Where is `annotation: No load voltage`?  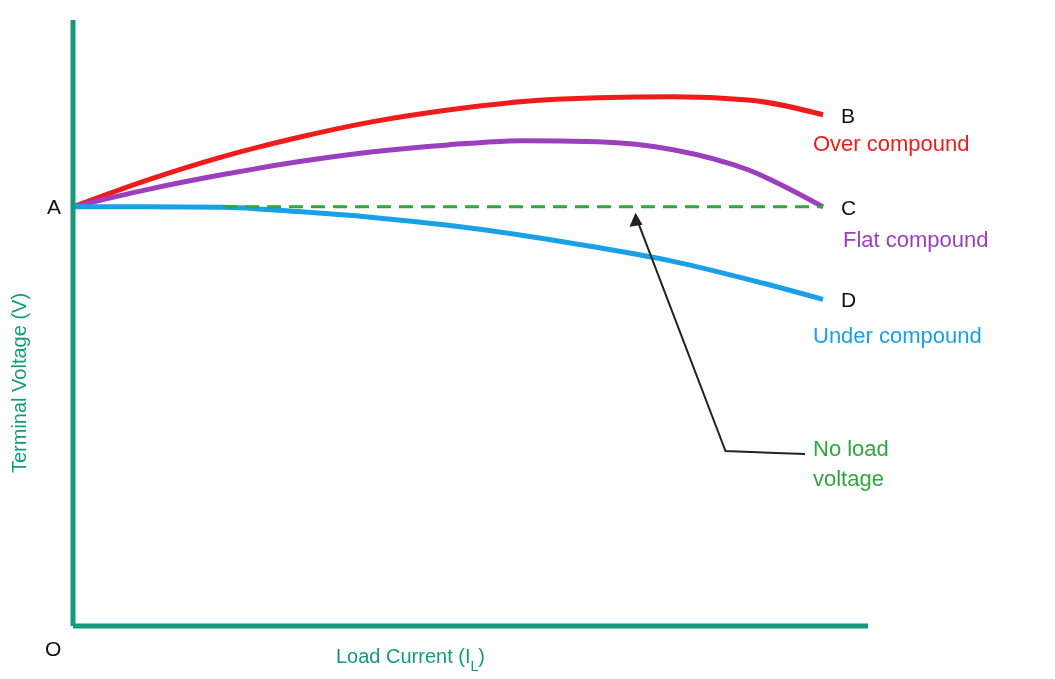 annotation: No load voltage is located at coordinates (851, 463).